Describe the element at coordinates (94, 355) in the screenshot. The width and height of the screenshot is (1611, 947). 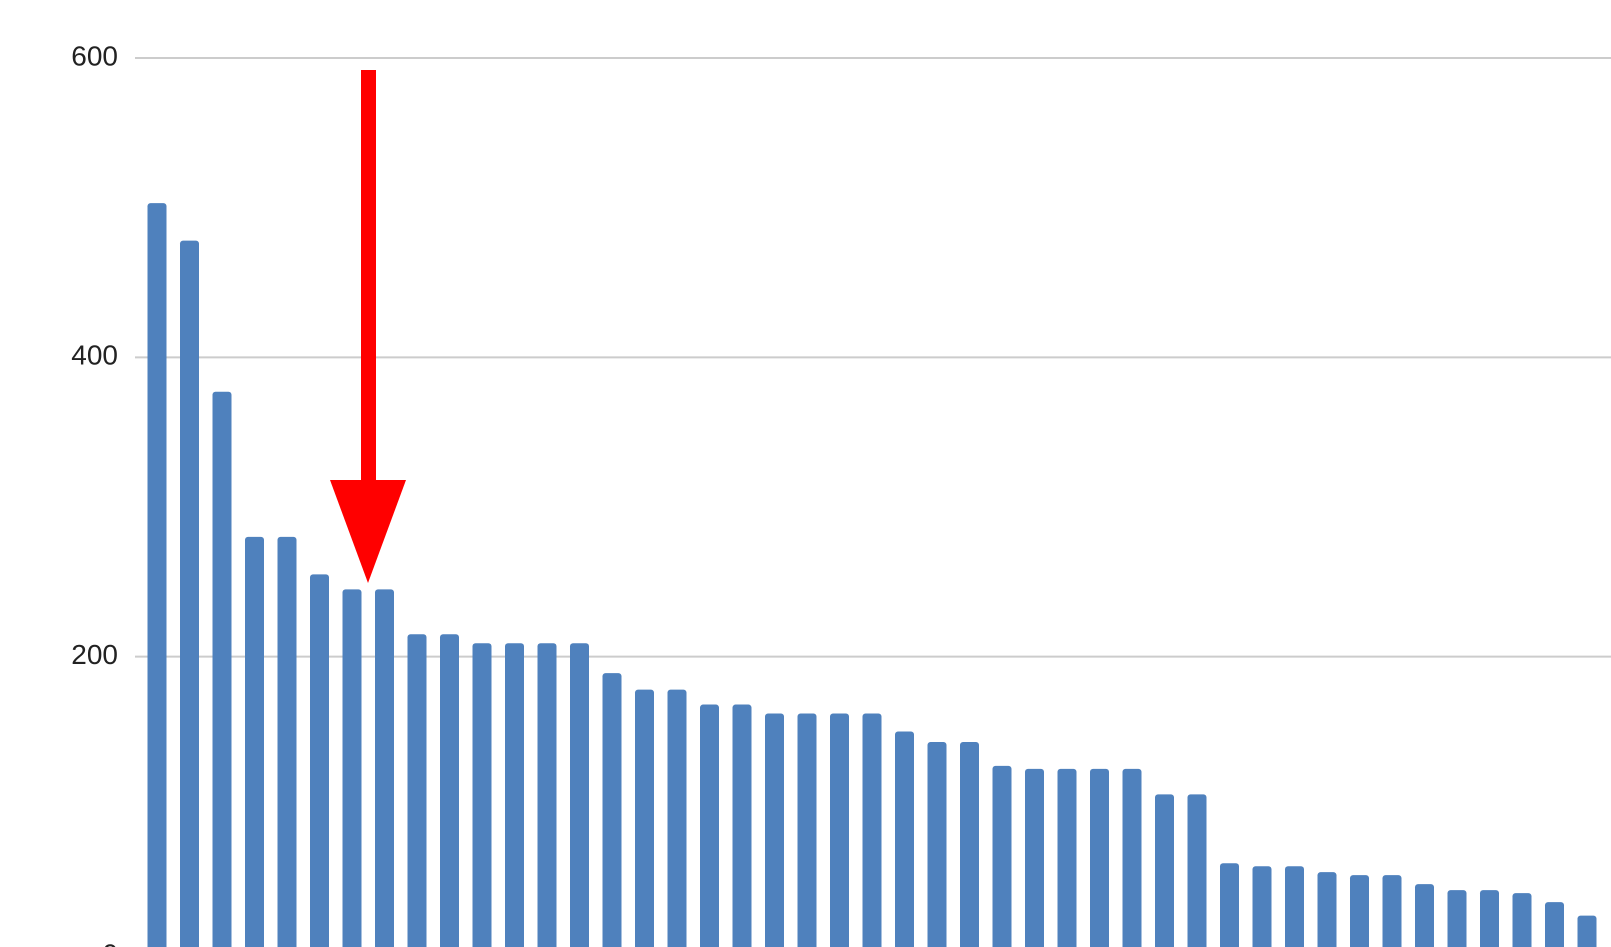
I see `y-tick-label: 400` at that location.